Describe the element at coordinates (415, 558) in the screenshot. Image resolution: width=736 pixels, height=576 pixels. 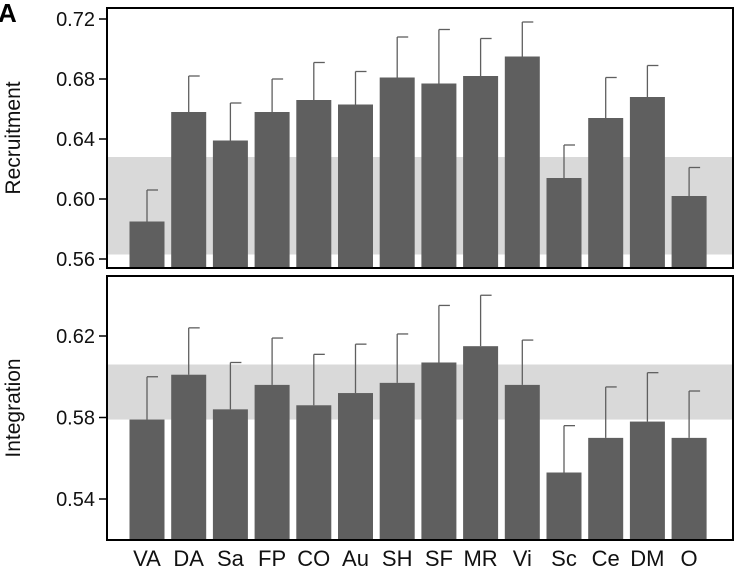
I see `category-labels: VA DA Sa FP CO Au SH SF MR Vi Sc Ce DM O` at that location.